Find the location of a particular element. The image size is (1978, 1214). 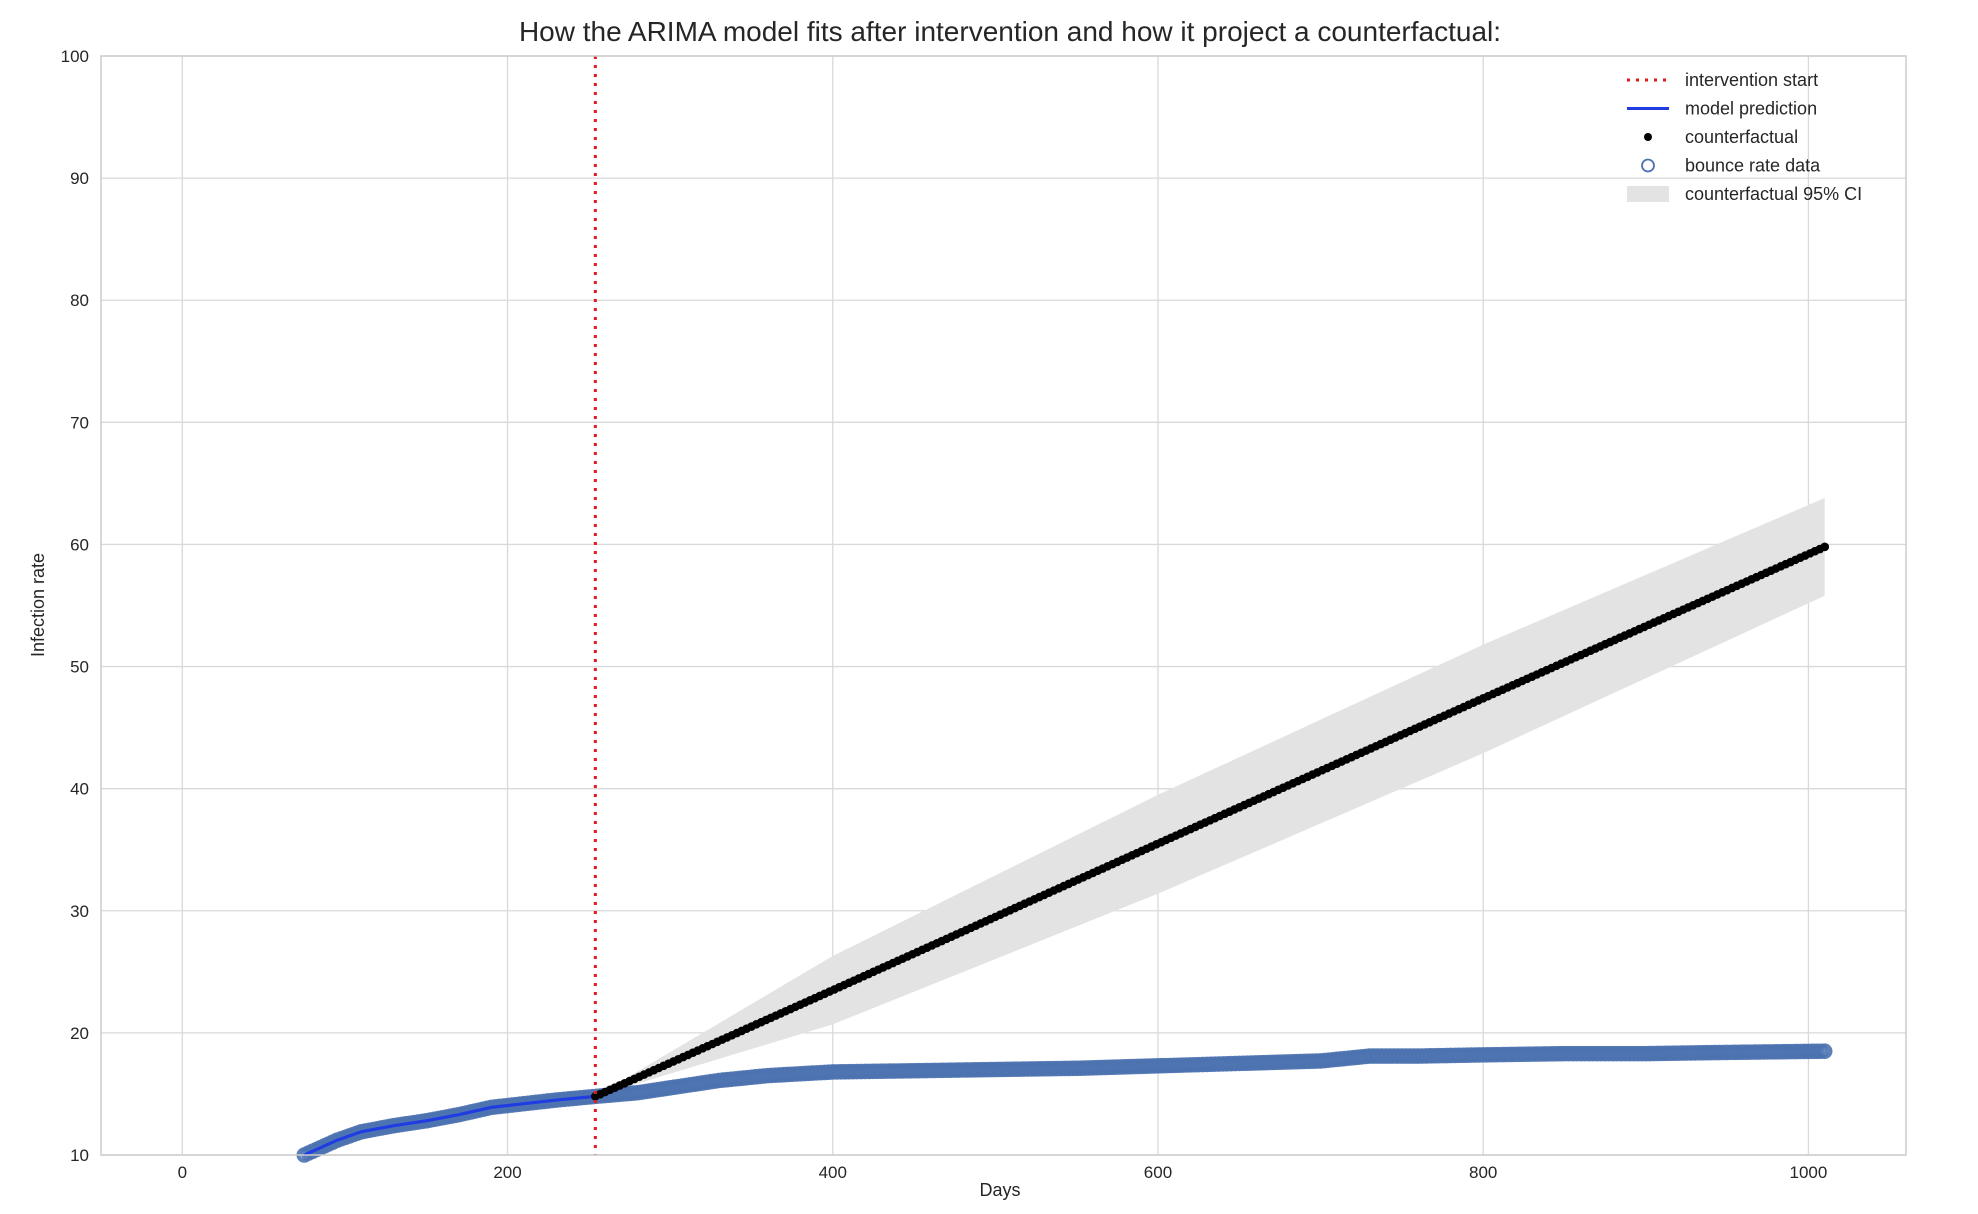

legend-label: counterfactual is located at coordinates (1741, 137).